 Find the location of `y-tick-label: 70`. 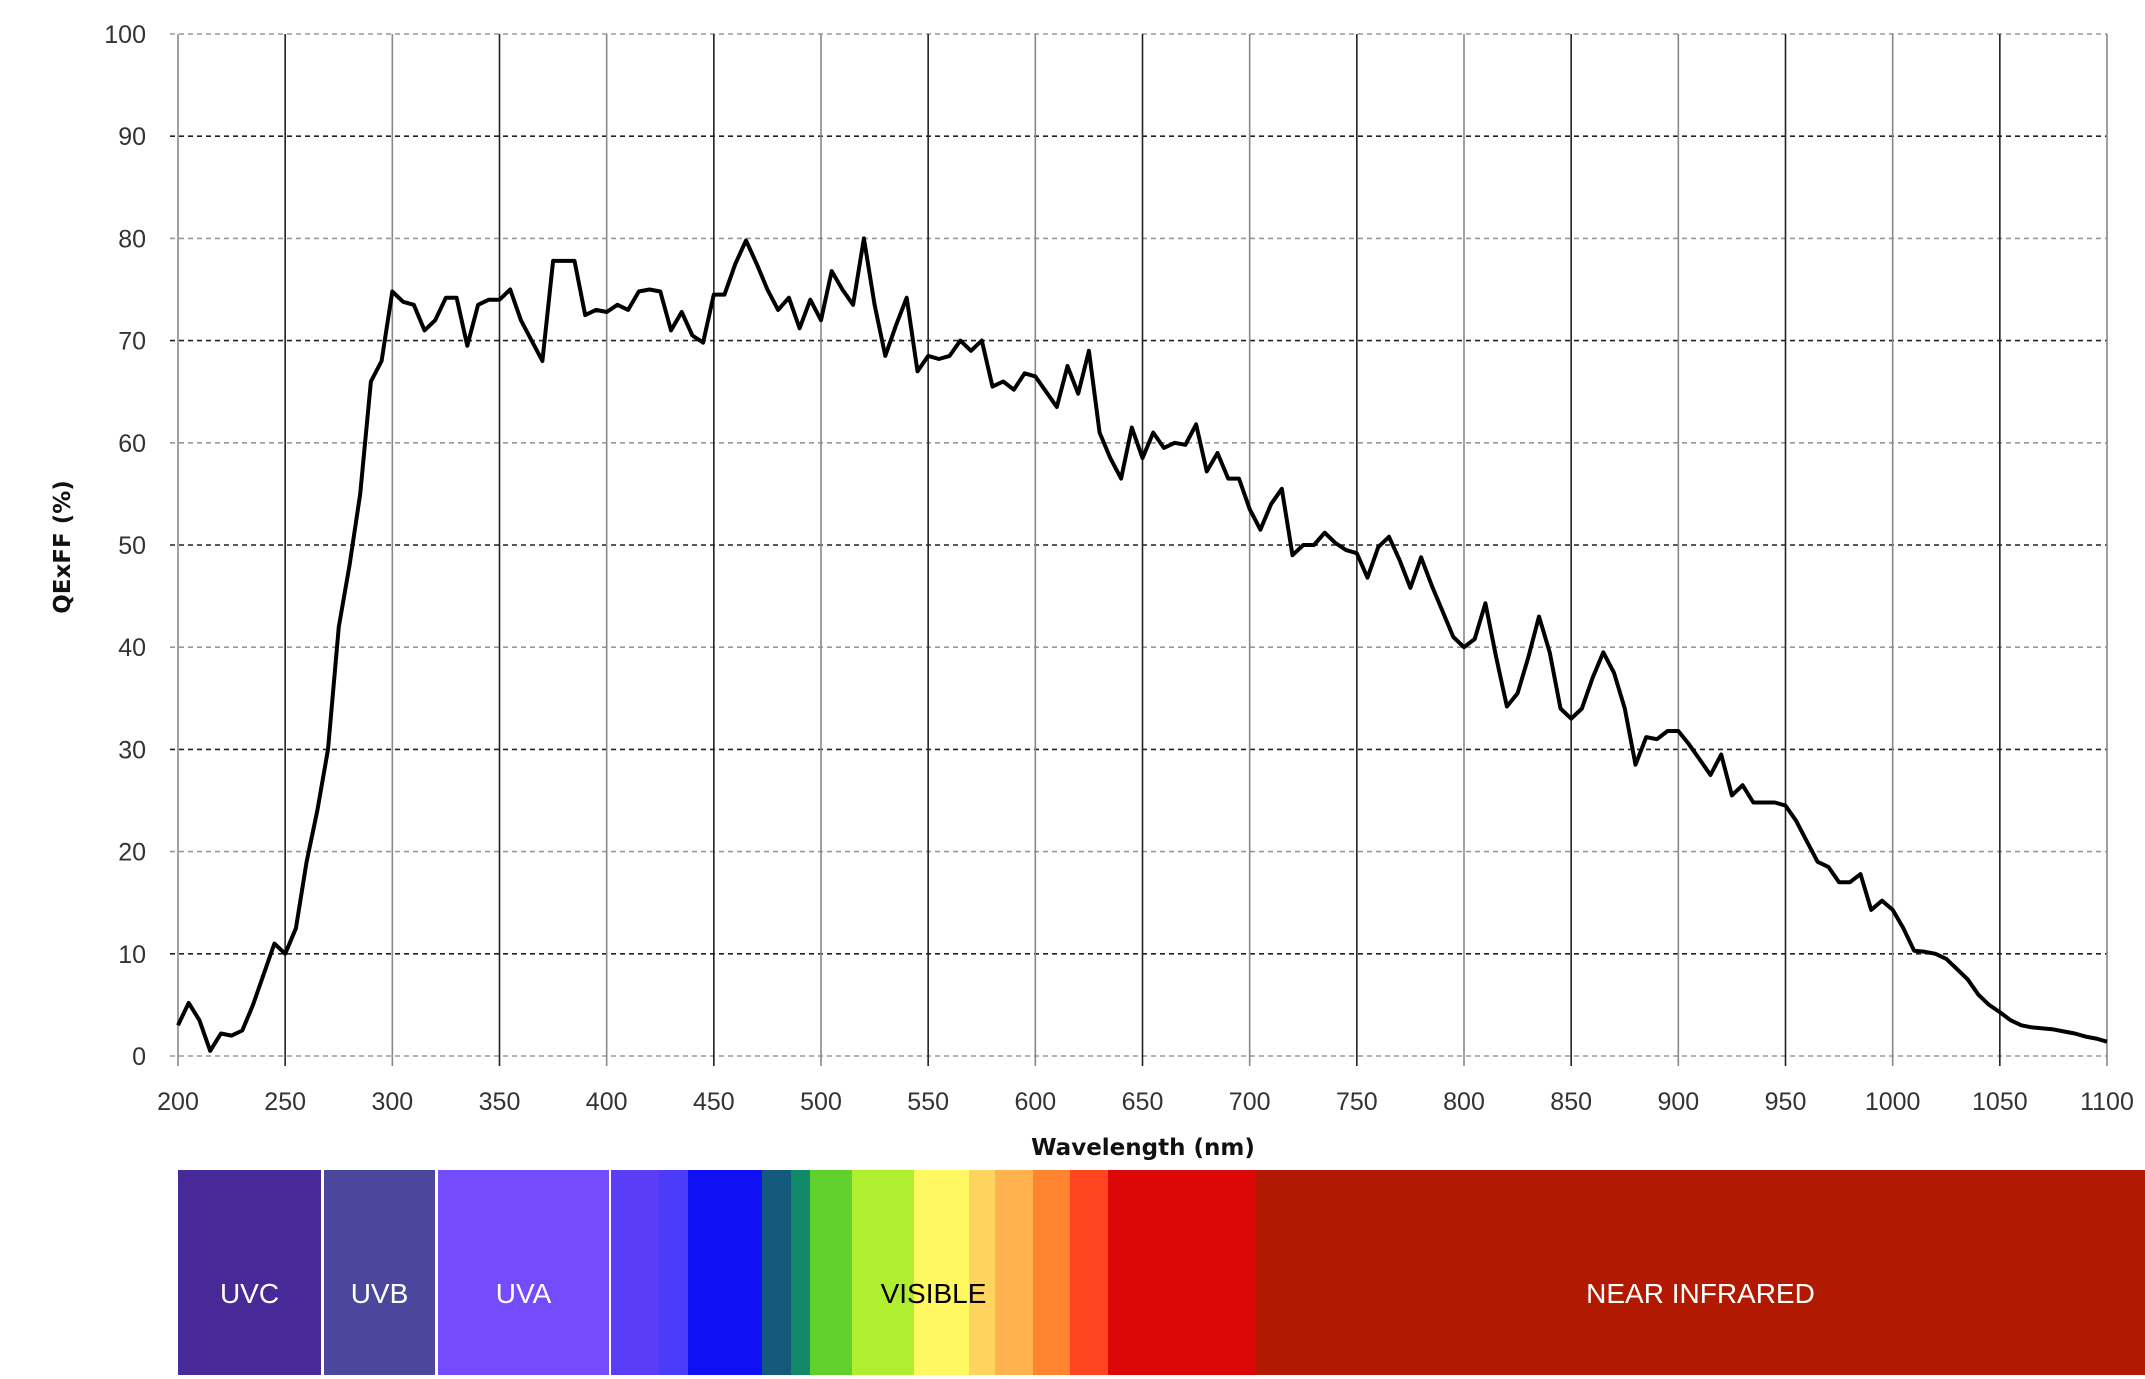

y-tick-label: 70 is located at coordinates (132, 342).